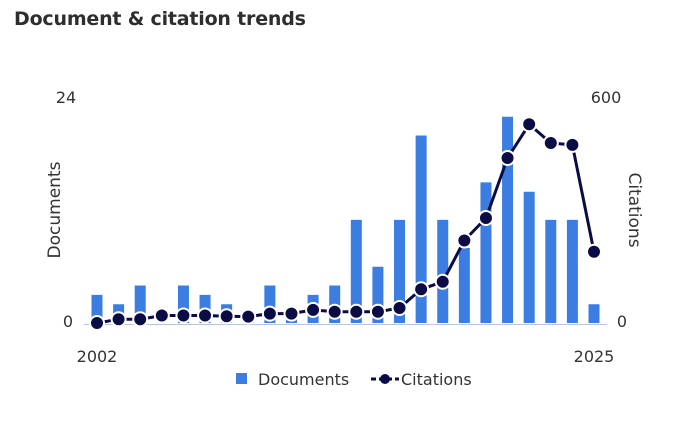 The image size is (687, 423). What do you see at coordinates (385, 379) in the screenshot?
I see `legend-citations-marker` at bounding box center [385, 379].